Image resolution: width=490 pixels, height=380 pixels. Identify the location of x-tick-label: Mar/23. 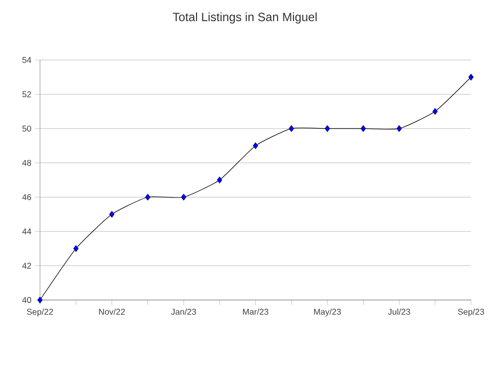
(255, 311).